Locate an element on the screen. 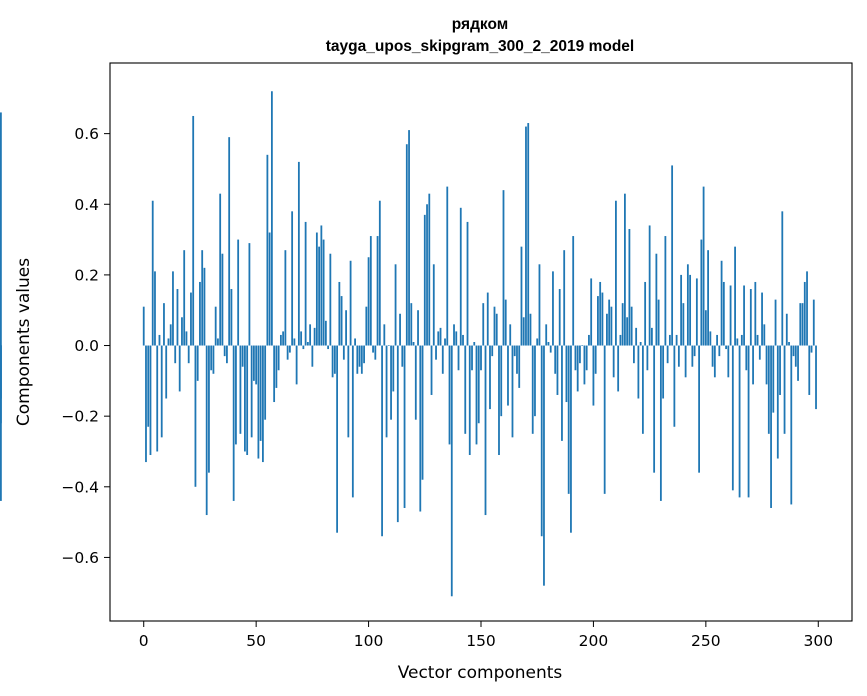 The width and height of the screenshot is (867, 696). y-tick-label-5: 0.4 is located at coordinates (86, 205).